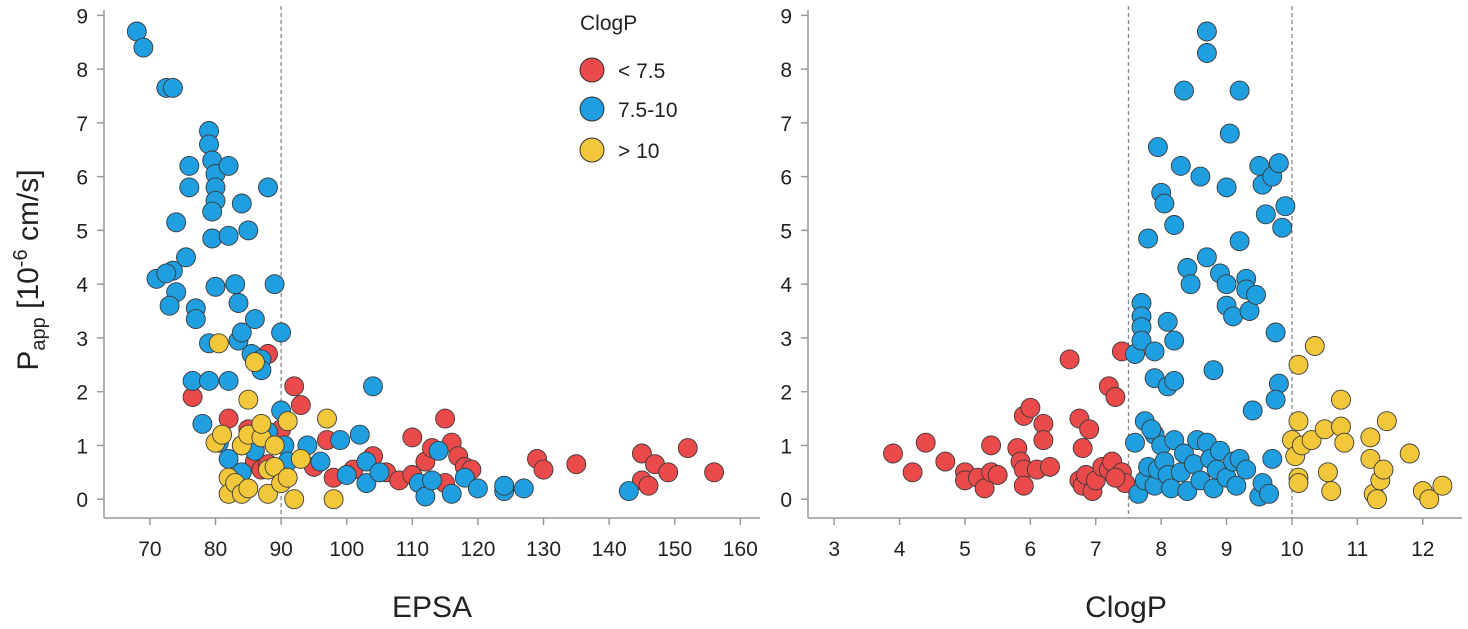 This screenshot has width=1468, height=629. I want to click on clogp-y-tick-label: 4, so click(786, 285).